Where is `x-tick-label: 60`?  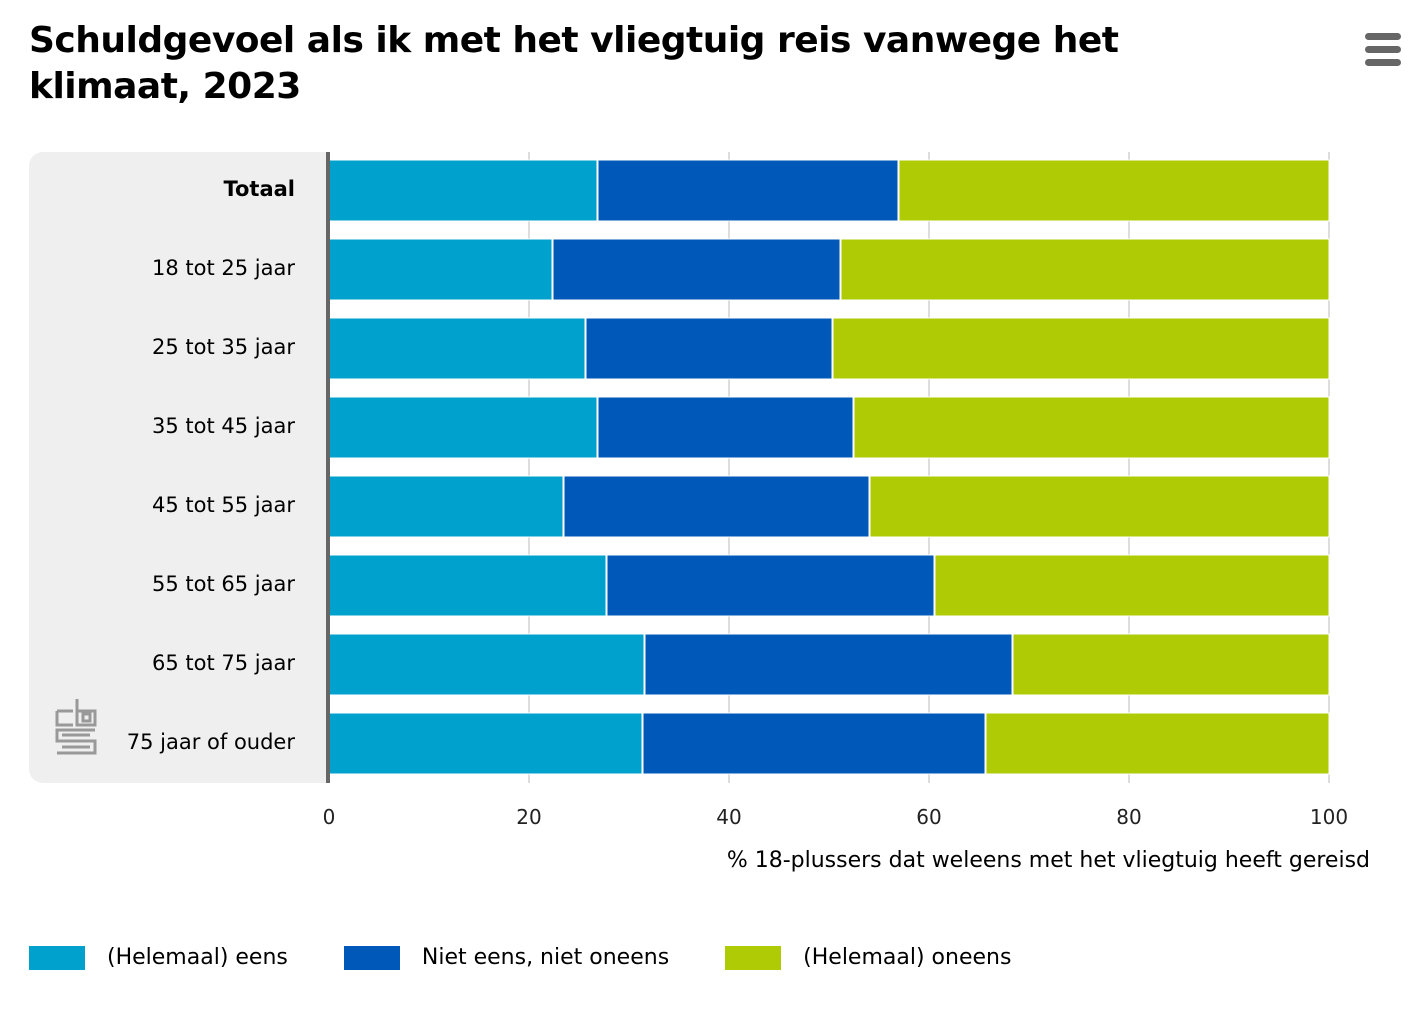
x-tick-label: 60 is located at coordinates (929, 817).